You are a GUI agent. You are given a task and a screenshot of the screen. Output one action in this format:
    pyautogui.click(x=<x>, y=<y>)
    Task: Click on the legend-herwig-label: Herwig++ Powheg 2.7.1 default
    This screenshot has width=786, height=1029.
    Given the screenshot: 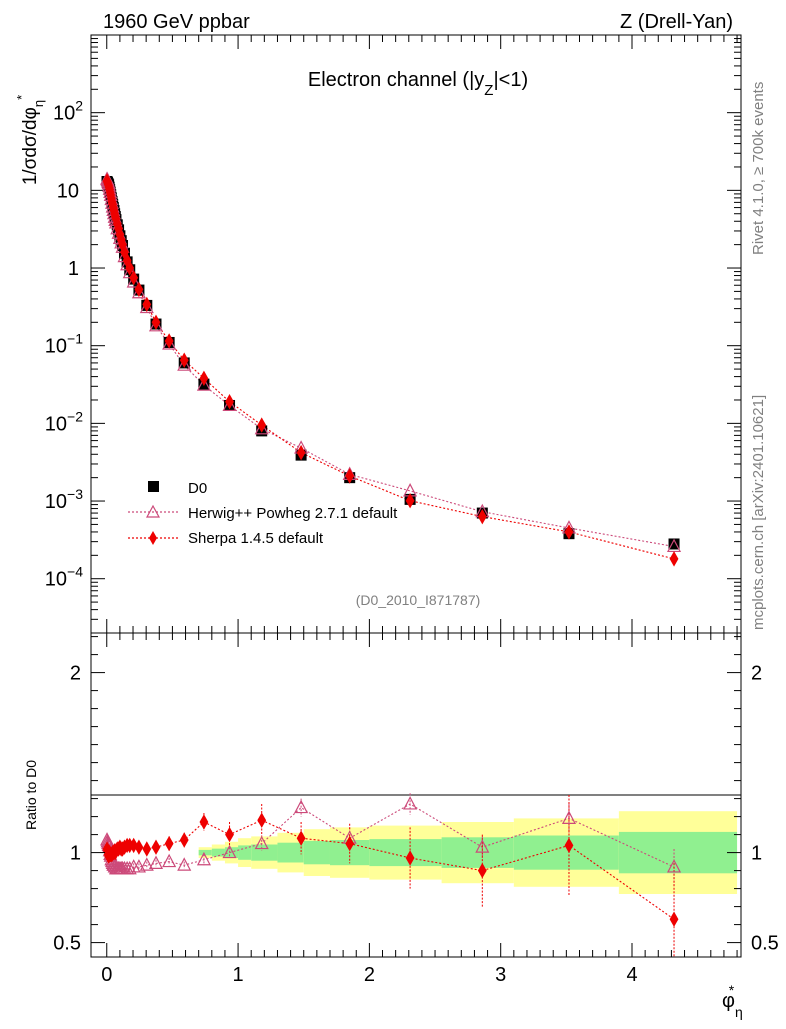 What is the action you would take?
    pyautogui.click(x=293, y=513)
    